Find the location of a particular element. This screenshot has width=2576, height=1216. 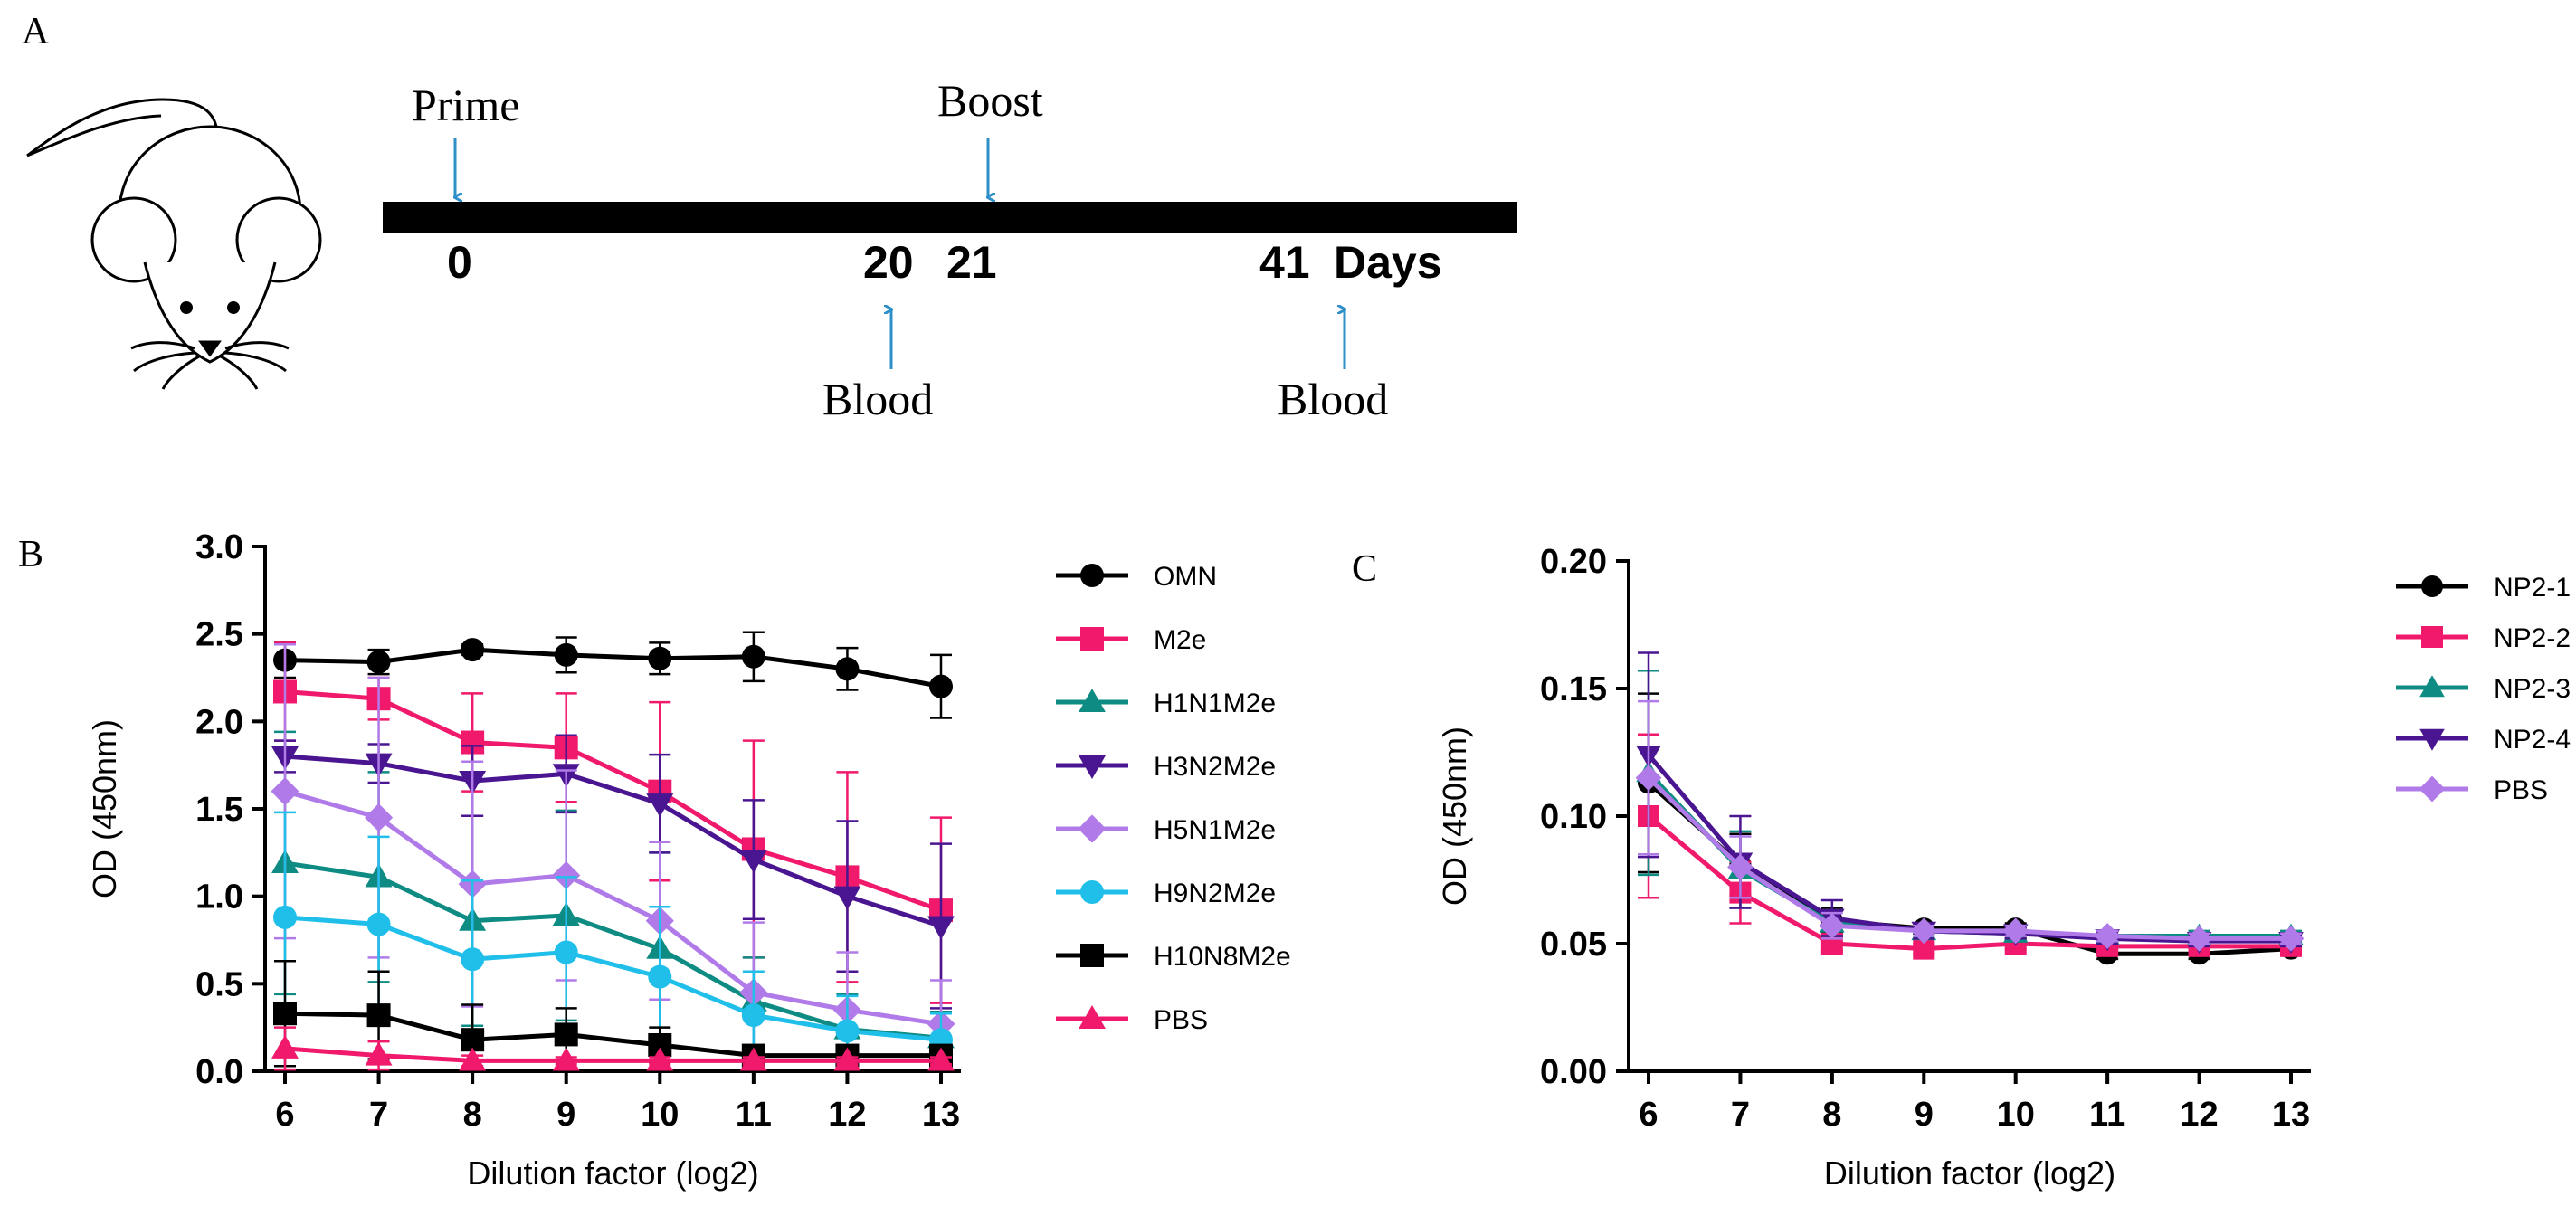

blood-label-2: Blood is located at coordinates (1333, 399).